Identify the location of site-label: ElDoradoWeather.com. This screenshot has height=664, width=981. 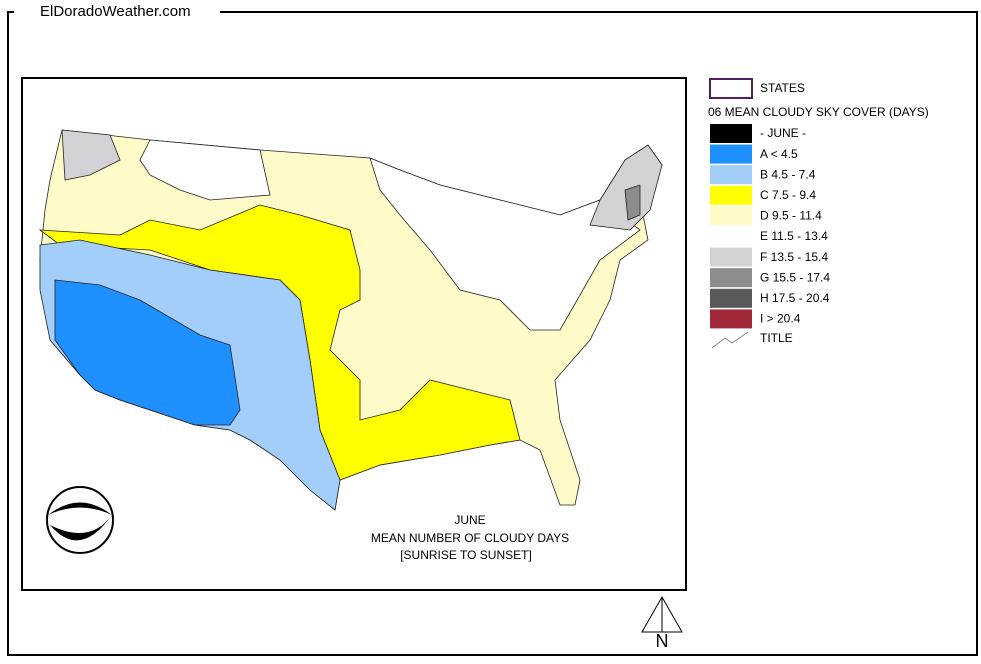
(115, 11).